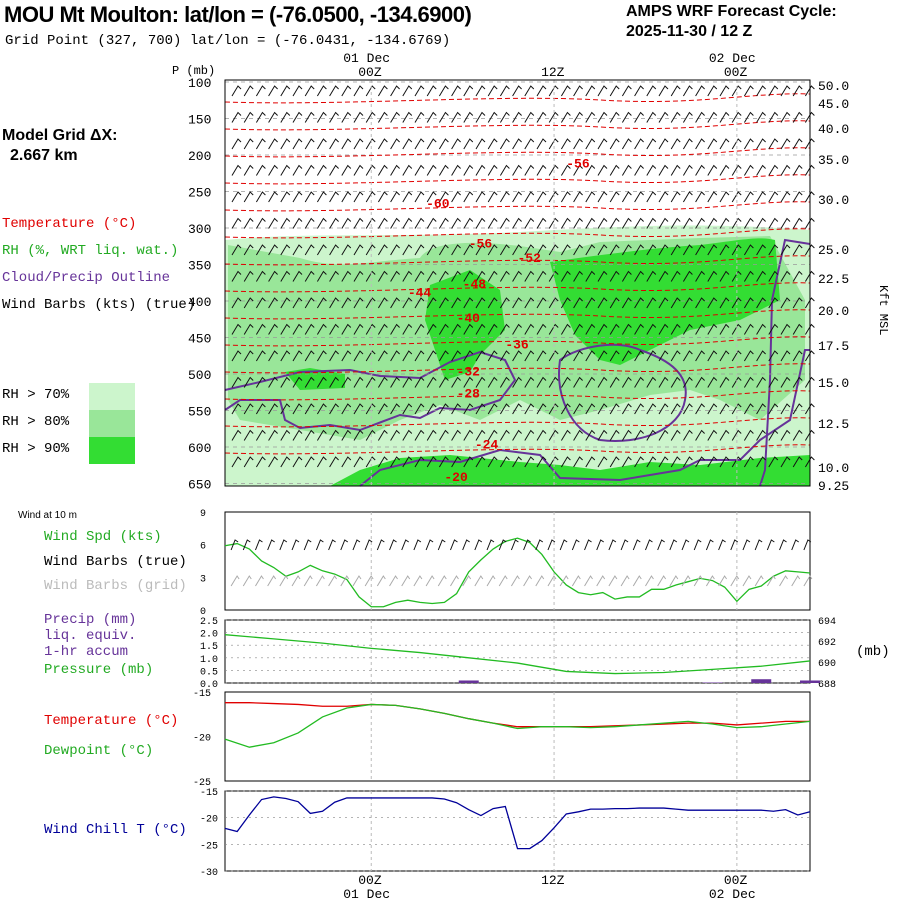 The width and height of the screenshot is (900, 900). I want to click on legend-pressure: Pressure (mb), so click(99, 670).